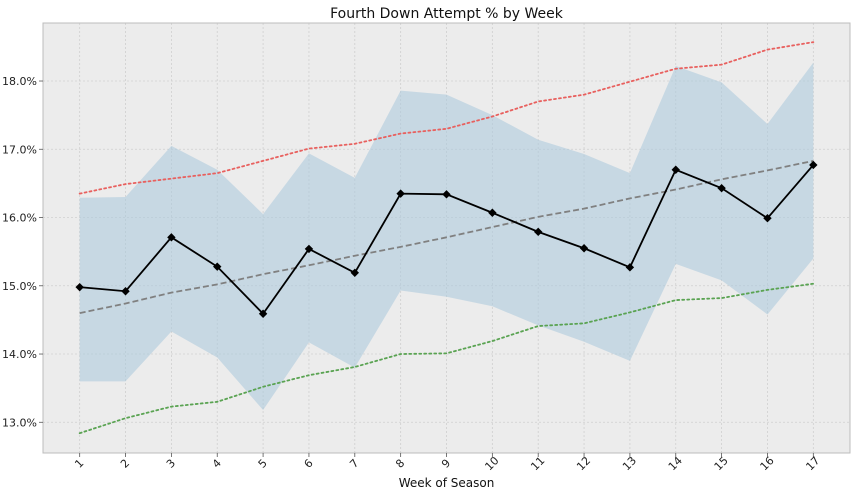 Image resolution: width=856 pixels, height=496 pixels. Describe the element at coordinates (19, 81) in the screenshot. I see `y-tick-label: 18.0%` at that location.